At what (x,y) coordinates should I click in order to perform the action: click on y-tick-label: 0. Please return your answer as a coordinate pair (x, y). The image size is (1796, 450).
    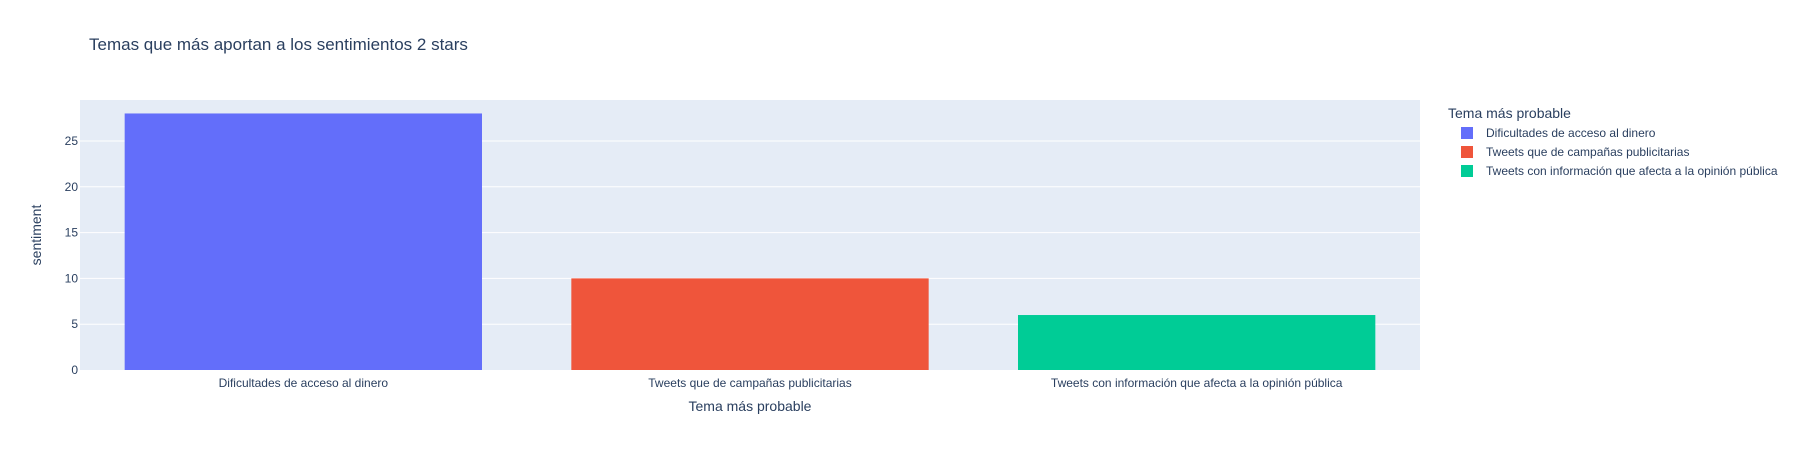
    Looking at the image, I should click on (74, 370).